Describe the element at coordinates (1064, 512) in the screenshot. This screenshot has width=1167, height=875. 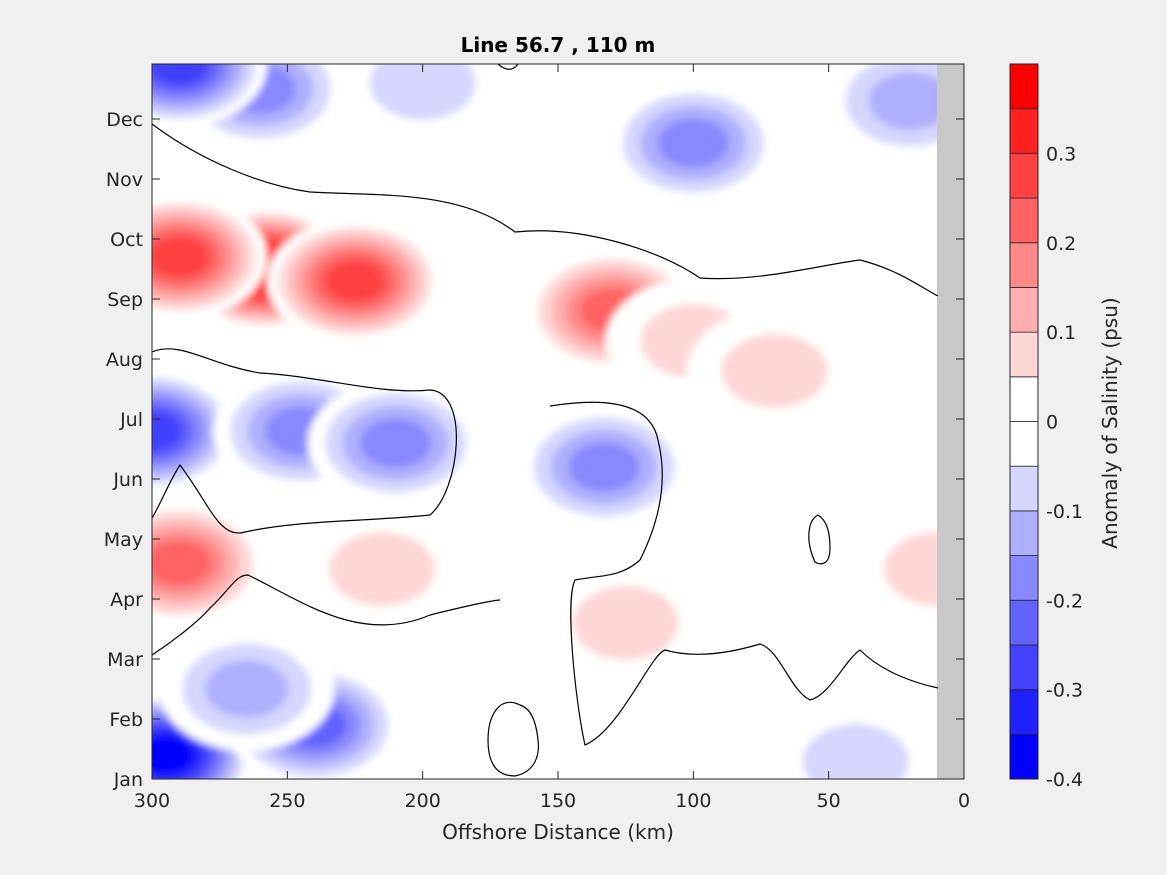
I see `colorbar-tick-label: -0.1` at that location.